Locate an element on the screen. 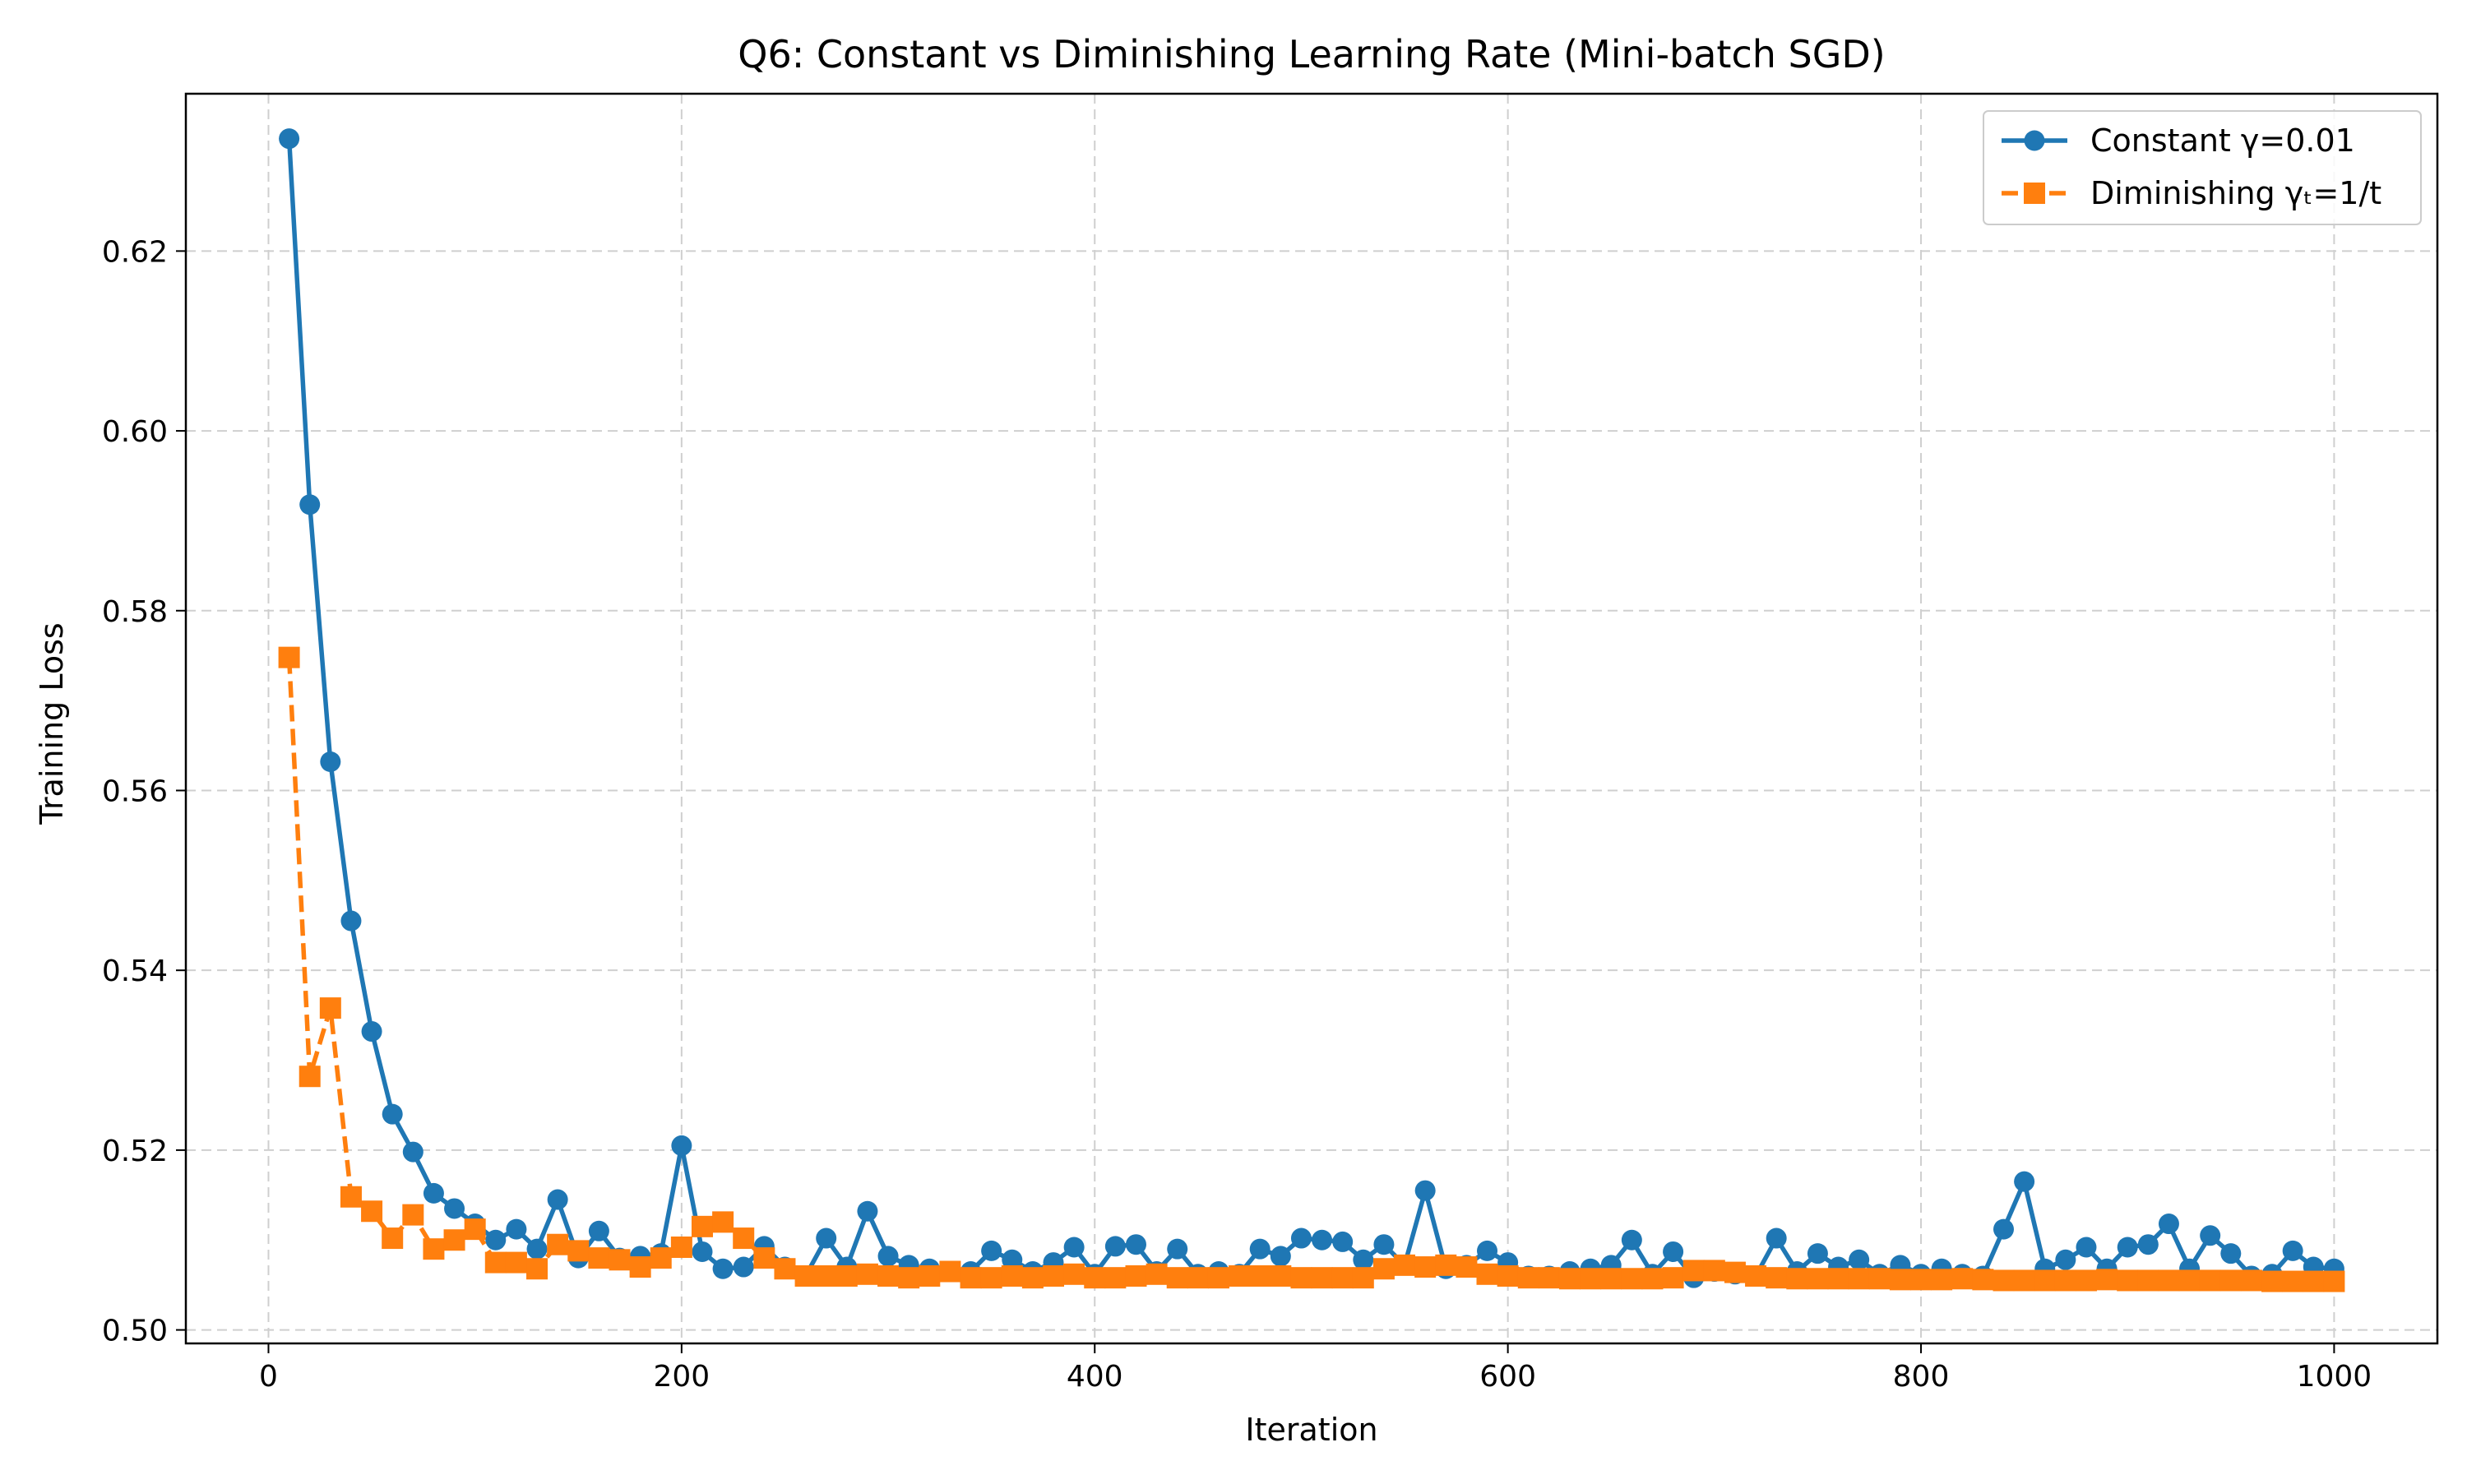 The width and height of the screenshot is (2467, 1484). y-tick-label: 0.58 is located at coordinates (135, 612).